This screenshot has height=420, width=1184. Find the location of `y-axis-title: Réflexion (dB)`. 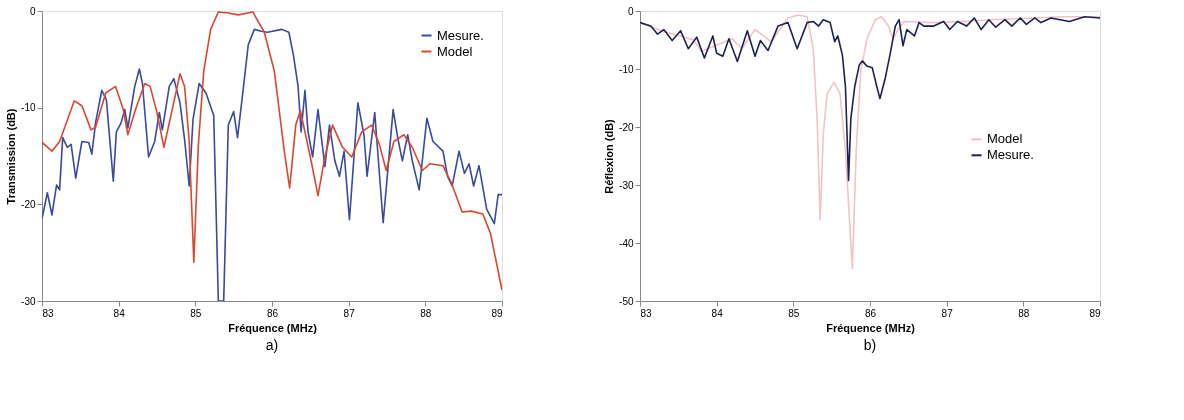

y-axis-title: Réflexion (dB) is located at coordinates (609, 156).